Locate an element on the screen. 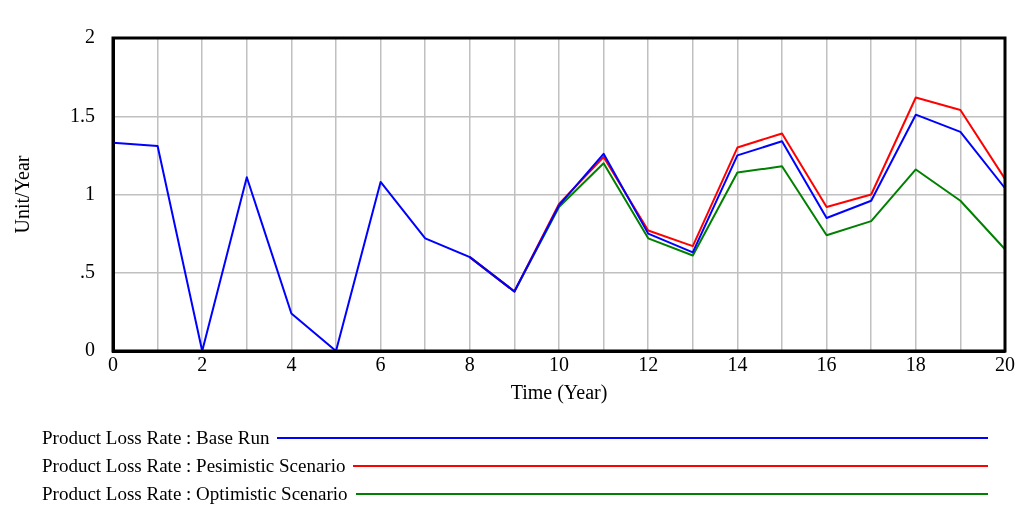 Image resolution: width=1022 pixels, height=506 pixels. legend-label: Product Loss Rate : Pesimistic Scenario is located at coordinates (194, 466).